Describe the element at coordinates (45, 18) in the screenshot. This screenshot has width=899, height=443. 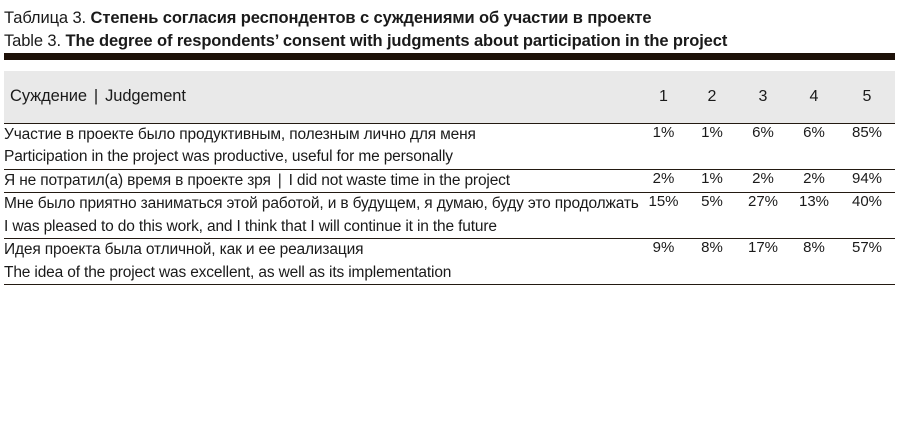
I see `caption-label-ru: Таблица 3.` at that location.